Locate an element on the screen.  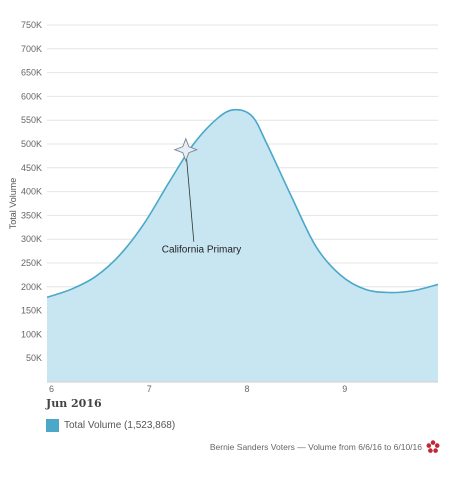
y-tick-label: 200K is located at coordinates (31, 287).